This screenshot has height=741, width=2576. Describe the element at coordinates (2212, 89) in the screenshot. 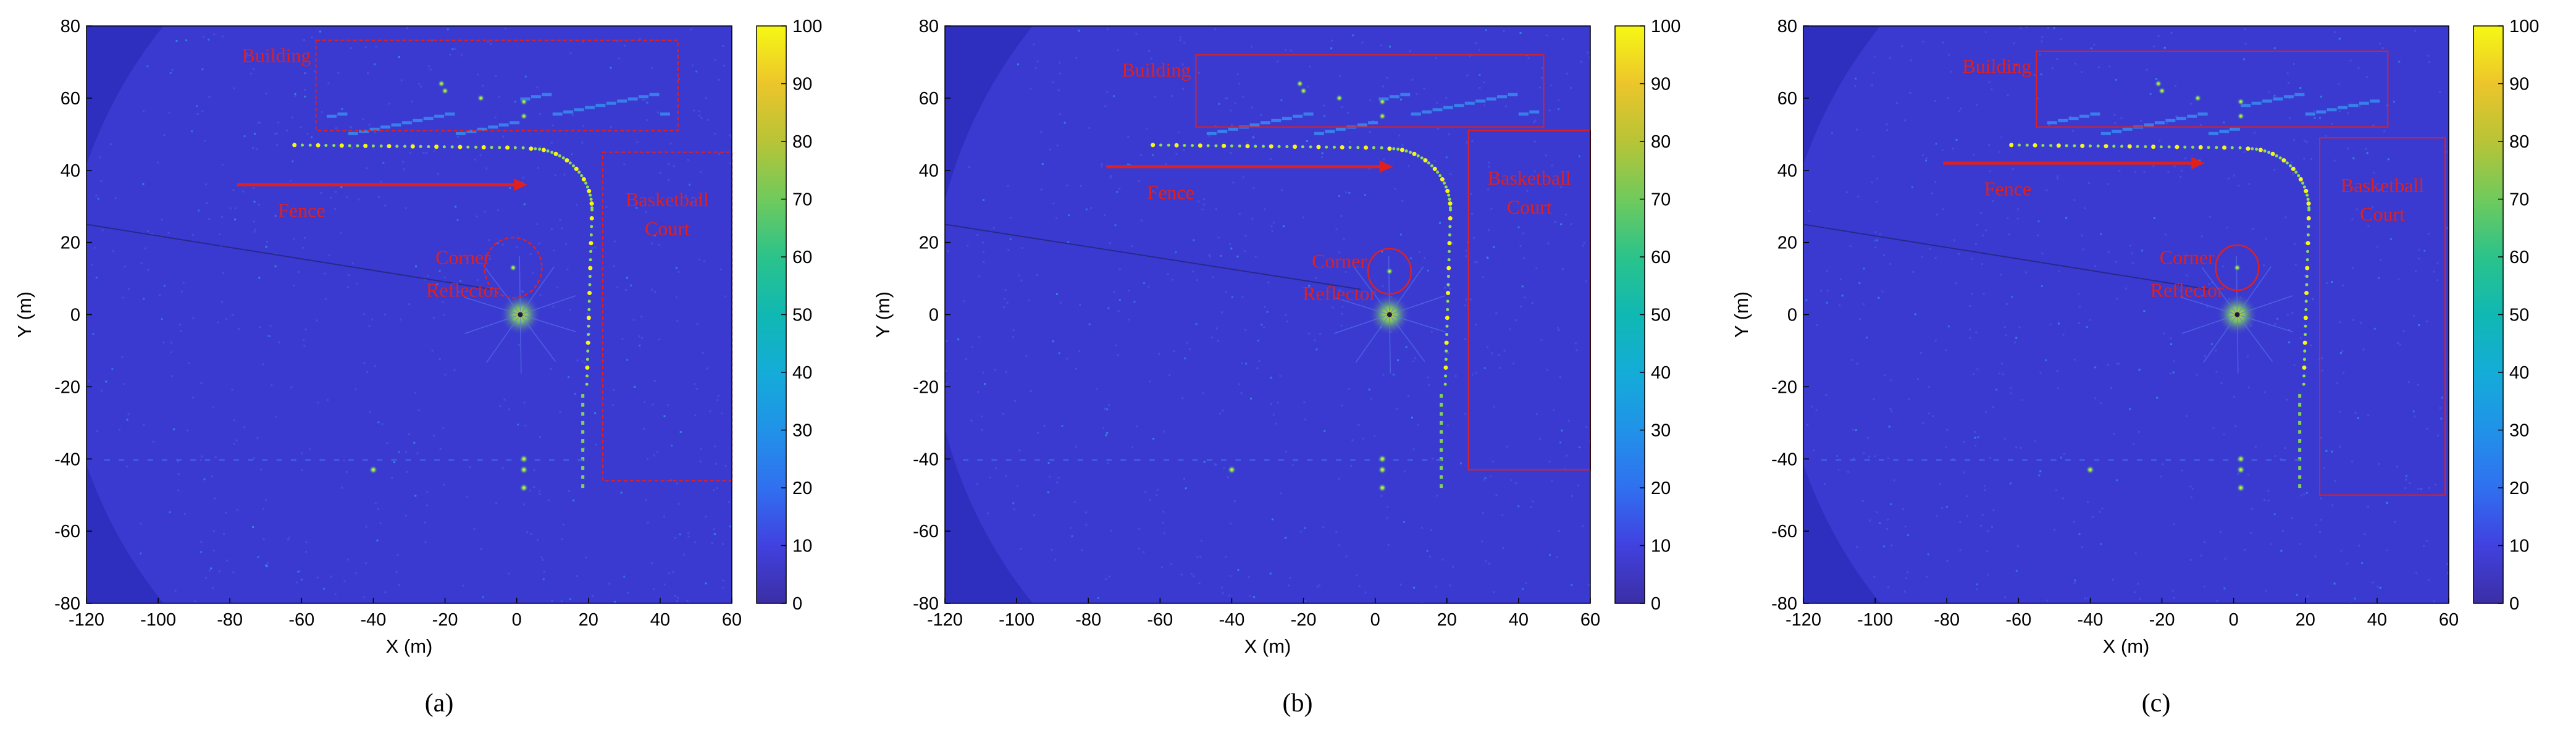

I see `building-box` at that location.